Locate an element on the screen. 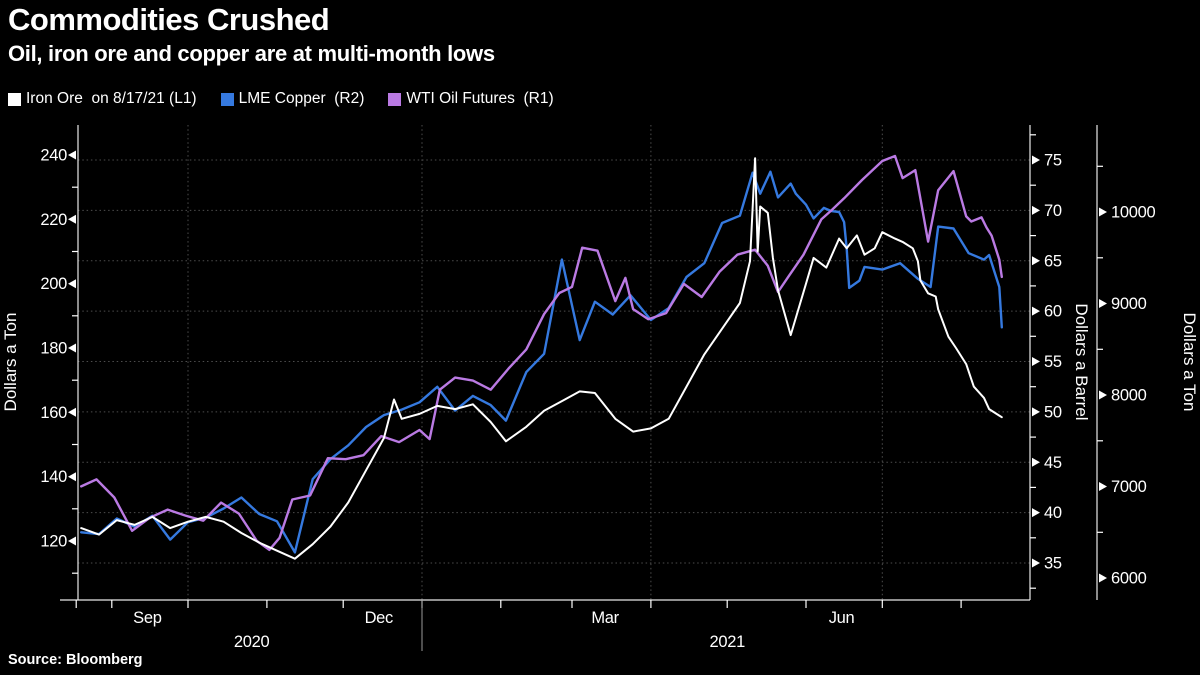  legend-item-wti-oil: WTI Oil Futures (R1) is located at coordinates (471, 99).